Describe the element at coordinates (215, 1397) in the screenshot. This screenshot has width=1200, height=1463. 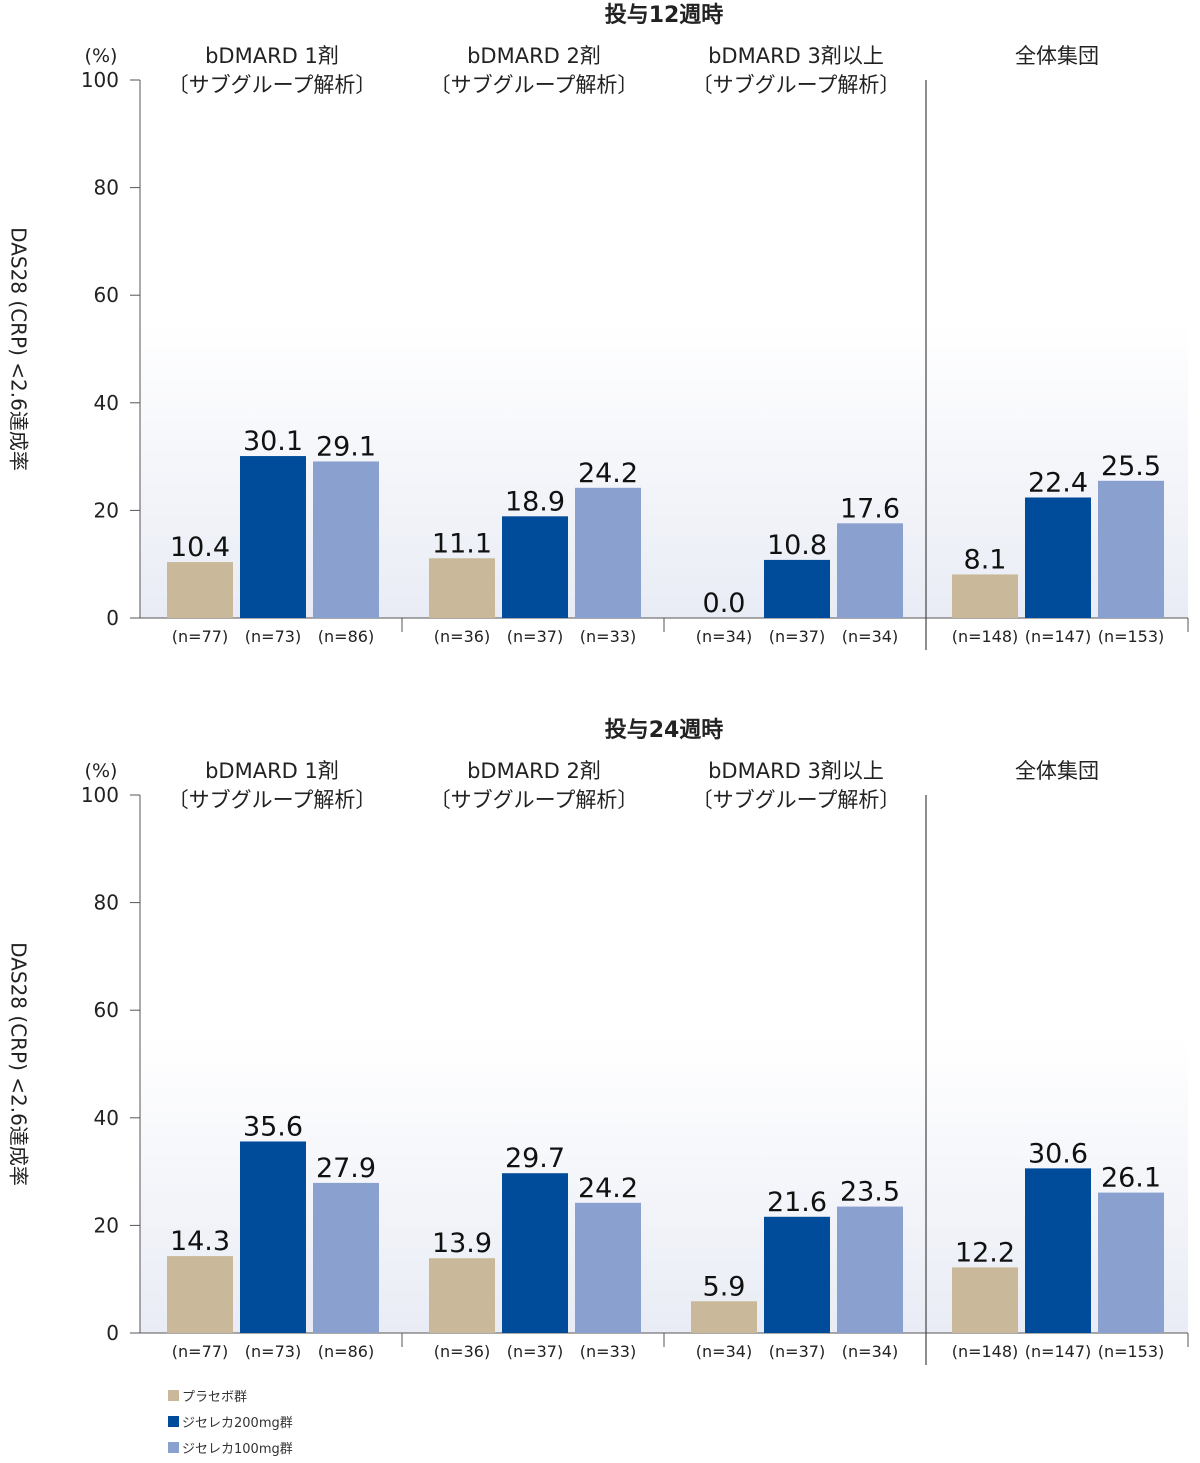
I see `legend-label-placebo: プラセボ群` at that location.